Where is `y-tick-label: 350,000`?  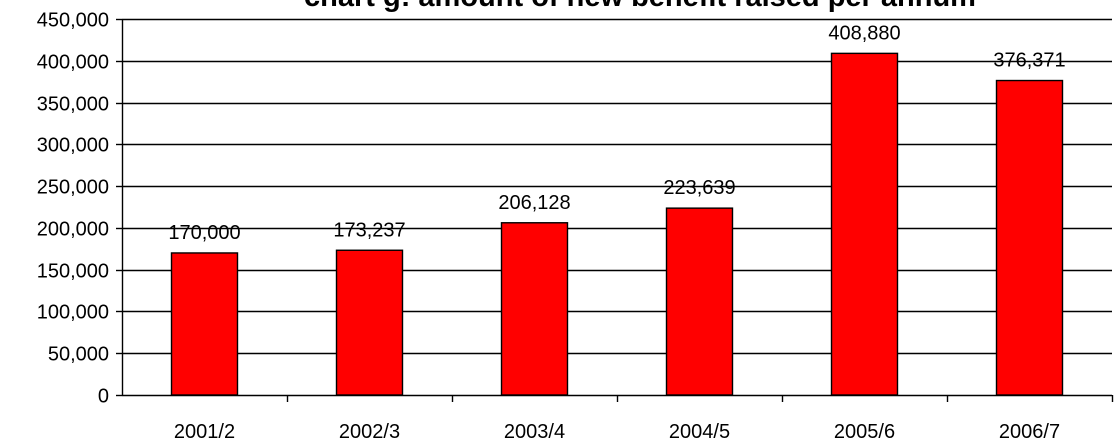 y-tick-label: 350,000 is located at coordinates (73, 105).